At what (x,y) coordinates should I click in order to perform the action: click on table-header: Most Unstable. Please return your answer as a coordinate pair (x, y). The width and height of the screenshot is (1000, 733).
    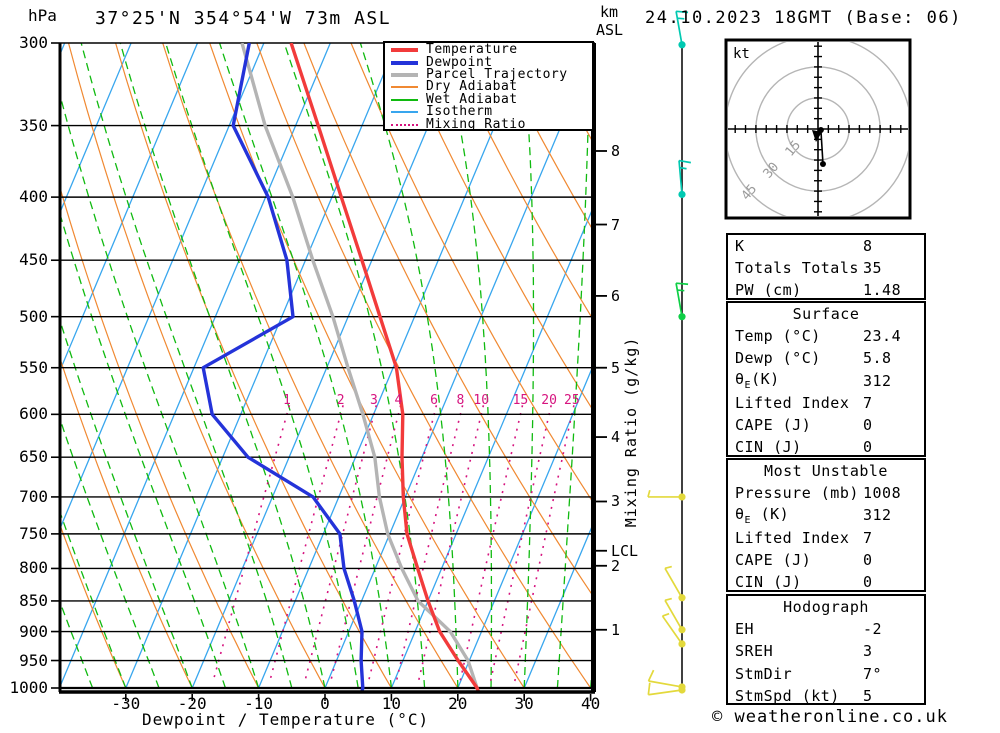
    Looking at the image, I should click on (826, 471).